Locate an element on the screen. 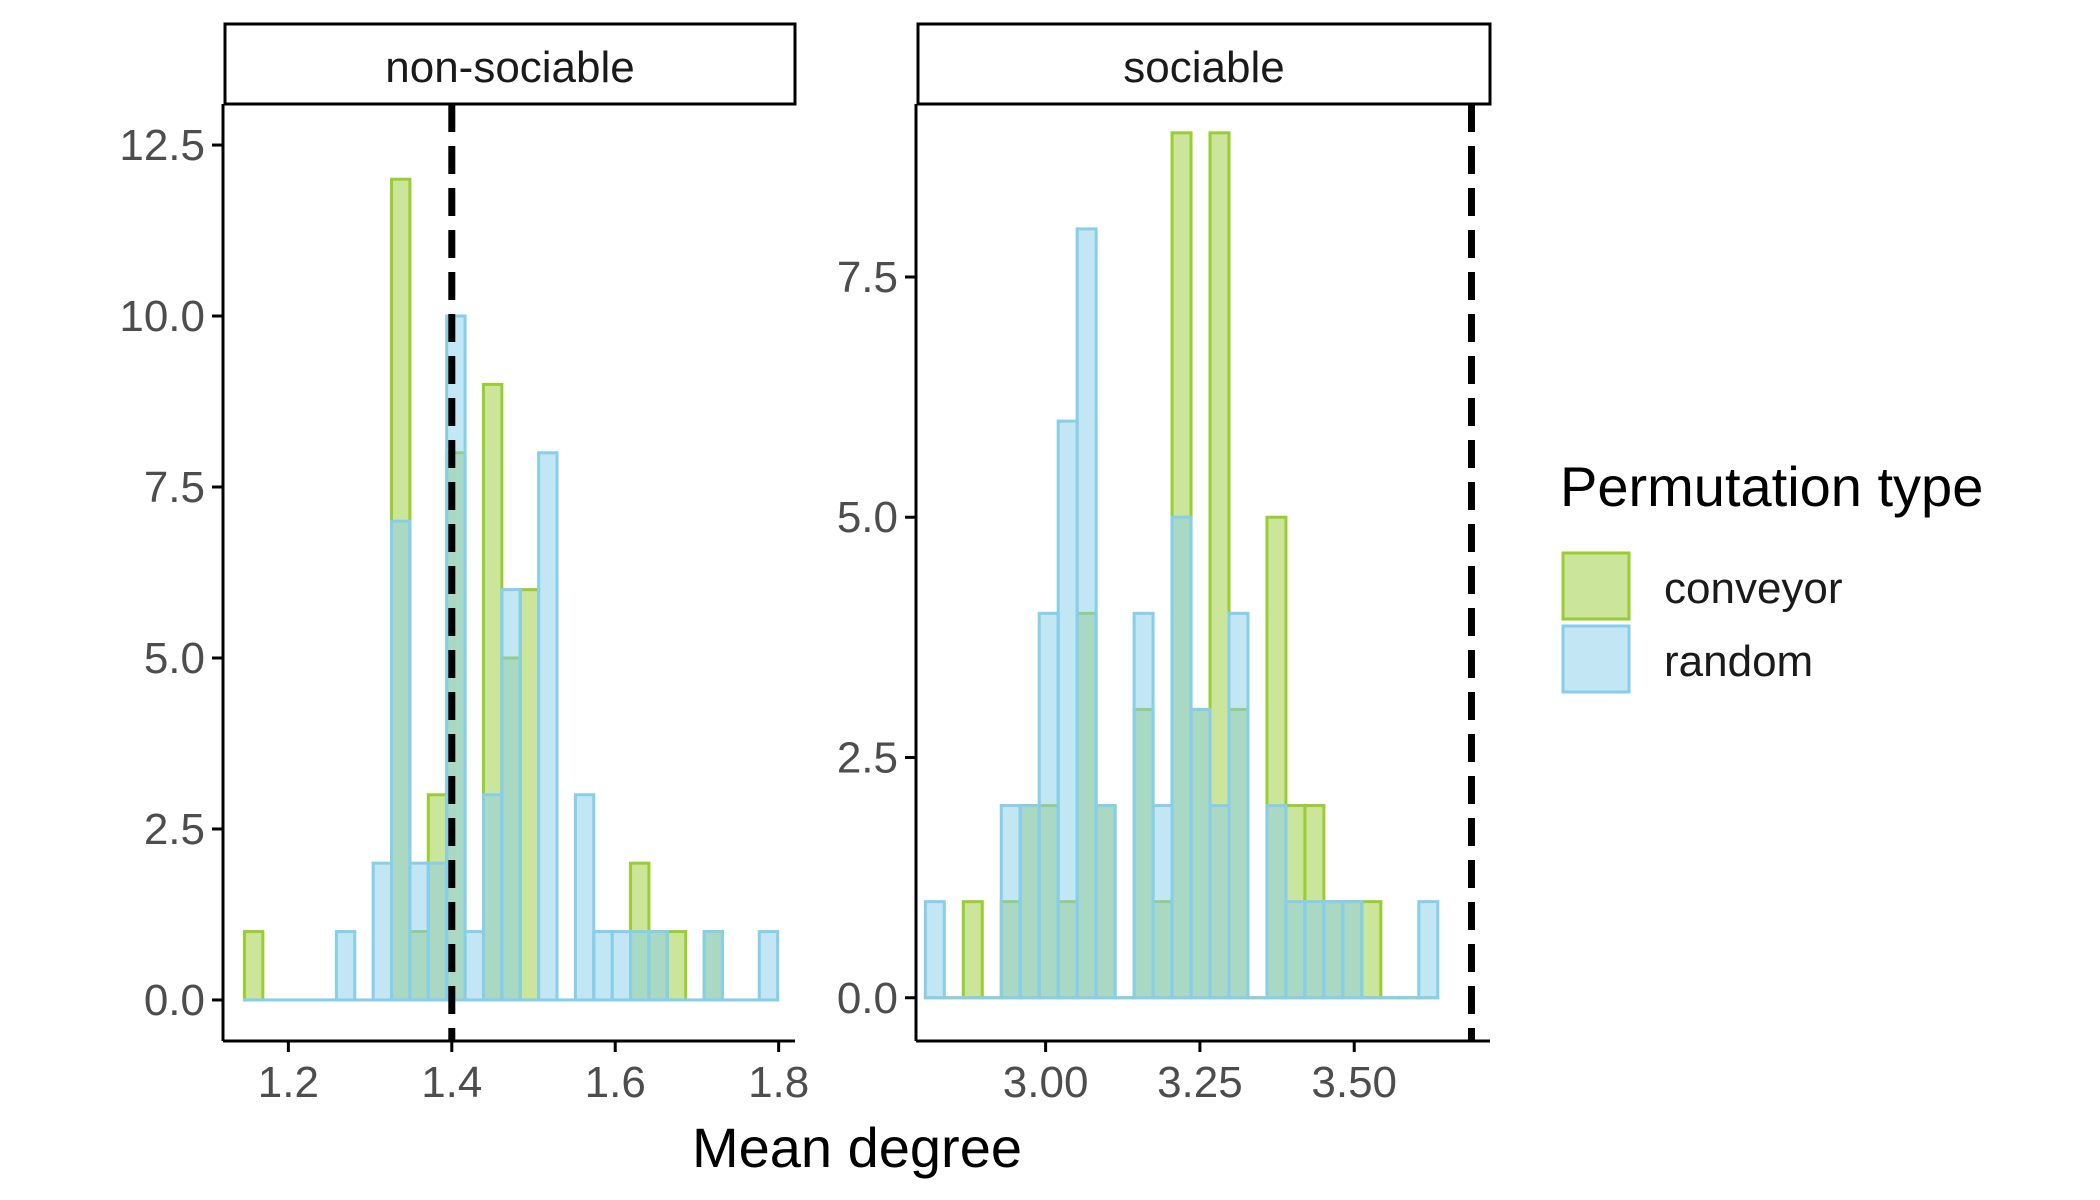 The width and height of the screenshot is (2100, 1200). x-tick-label-non-sociable-0: 1.2 is located at coordinates (288, 1082).